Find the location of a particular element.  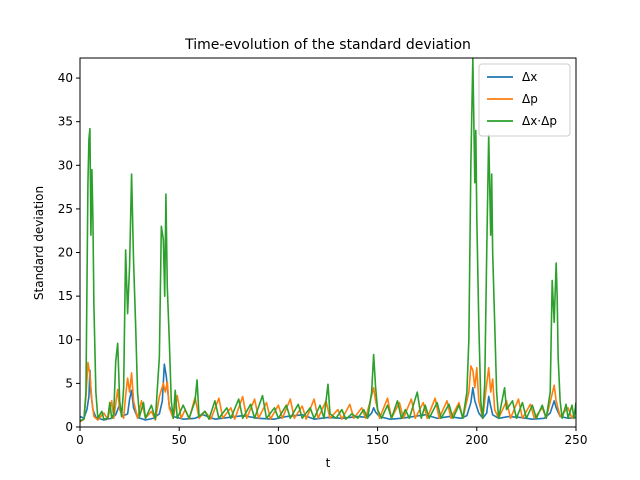

legend-label: Δx·Δp is located at coordinates (539, 121).